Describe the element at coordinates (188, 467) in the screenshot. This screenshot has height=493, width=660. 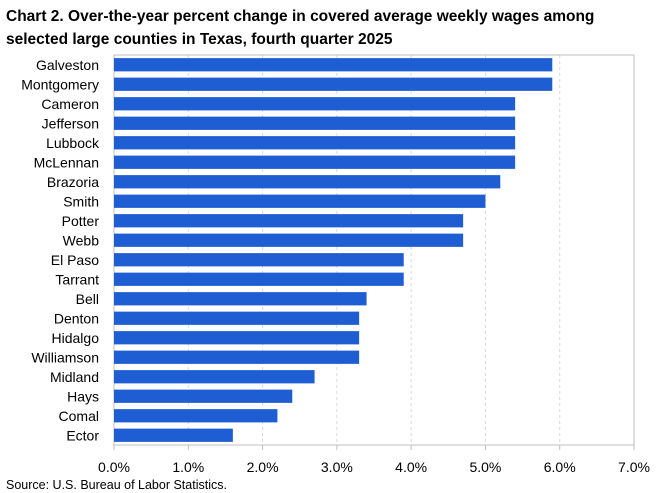
I see `x-tick-label: 1.0%` at that location.